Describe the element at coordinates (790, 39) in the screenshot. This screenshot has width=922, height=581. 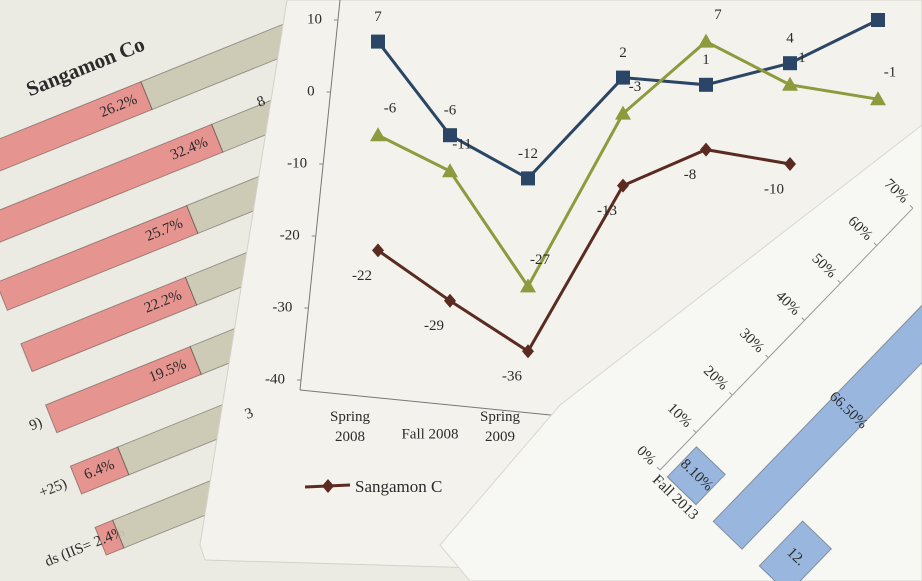
I see `data-label: 4` at that location.